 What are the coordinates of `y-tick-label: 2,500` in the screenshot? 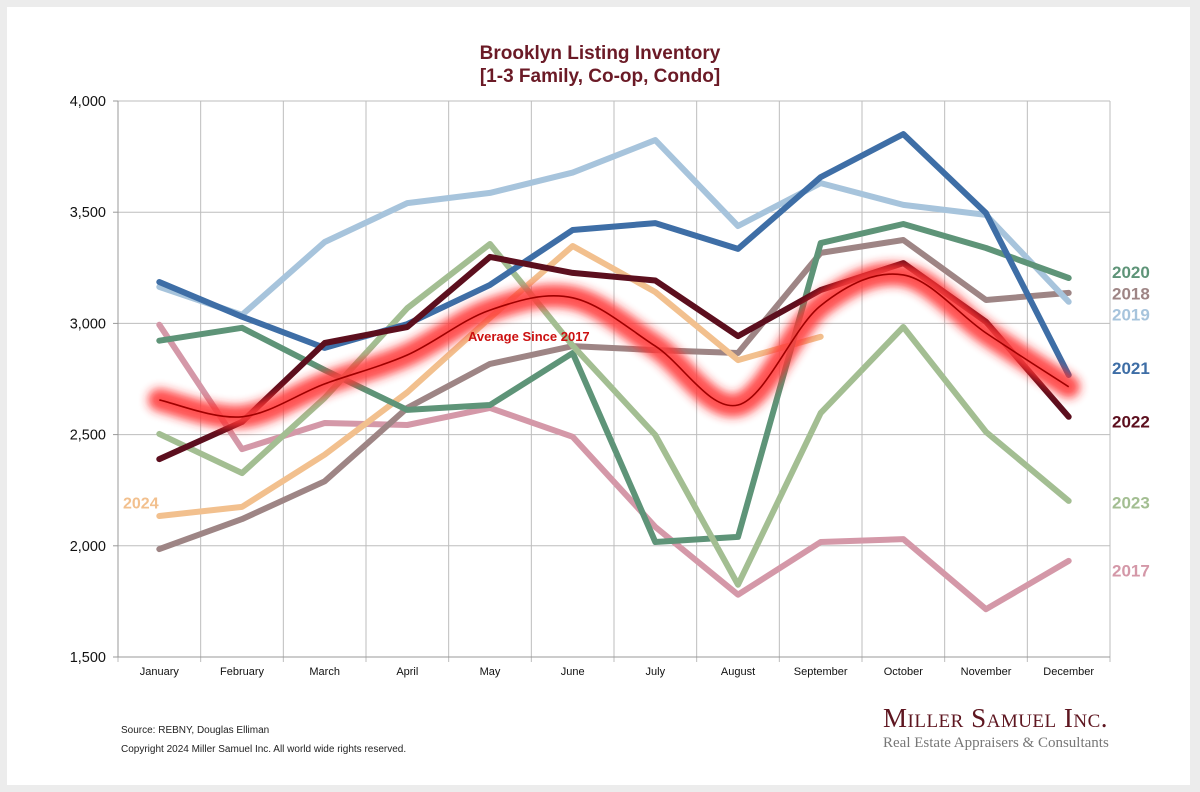 It's located at (88, 436).